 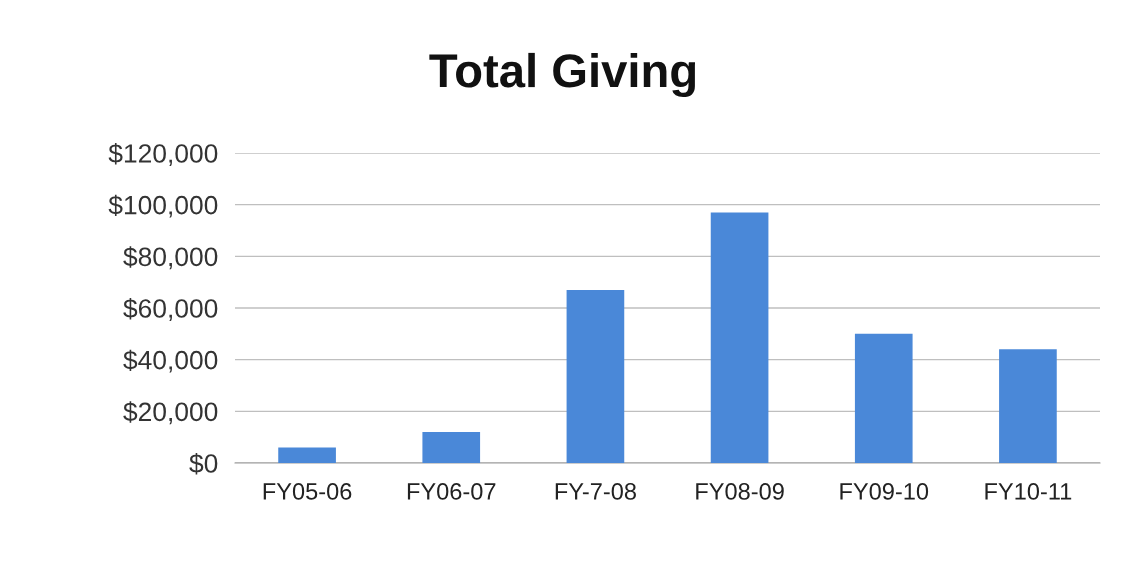 I want to click on y-tick-label: $40,000, so click(x=170, y=361).